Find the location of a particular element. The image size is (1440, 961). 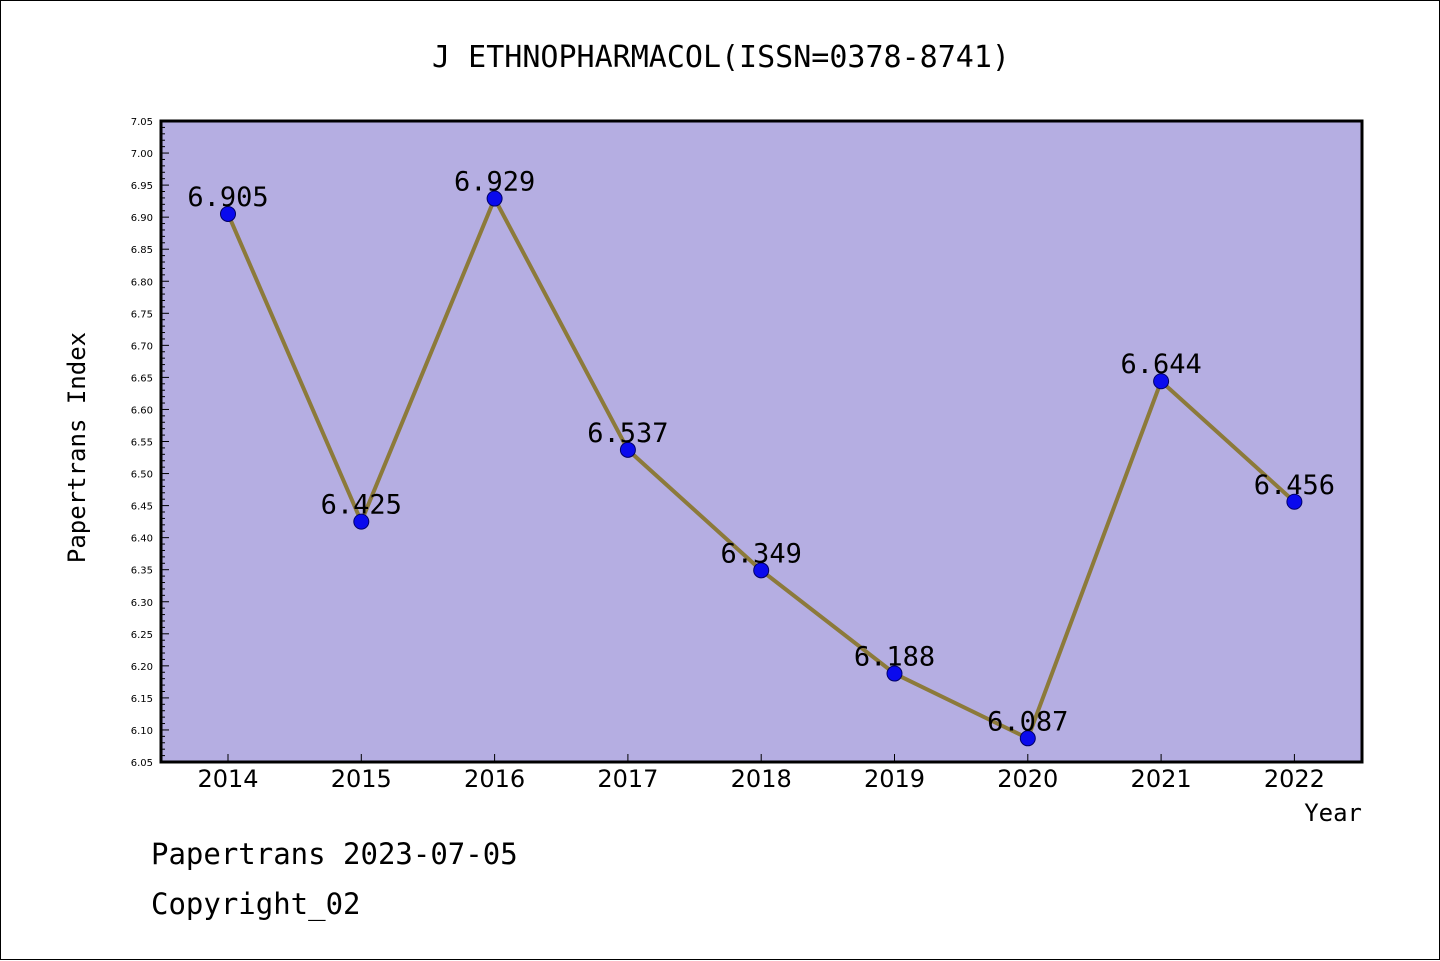

x-axis-label: Year is located at coordinates (1333, 813).